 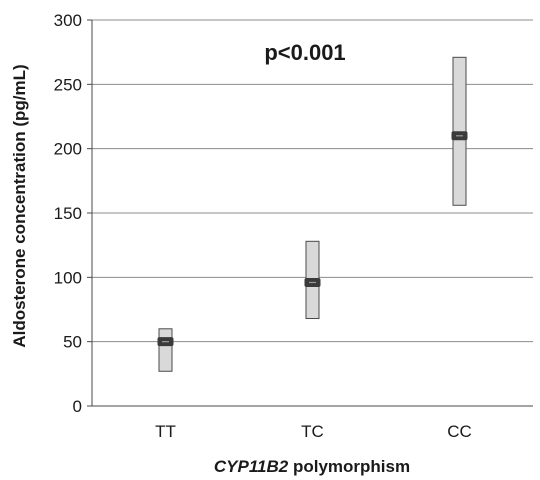 I want to click on x-axis-ticks: TT TC CC, so click(x=313, y=431).